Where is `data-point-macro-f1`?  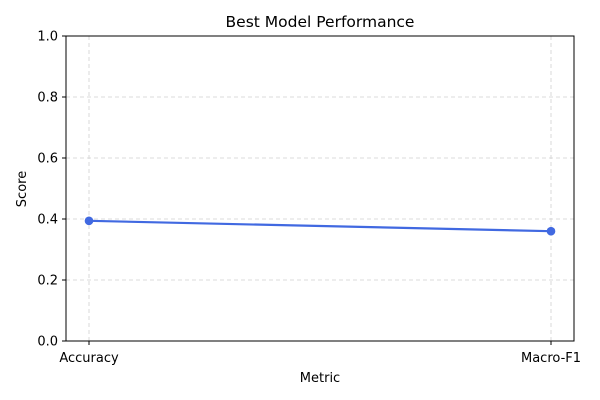
data-point-macro-f1 is located at coordinates (551, 231).